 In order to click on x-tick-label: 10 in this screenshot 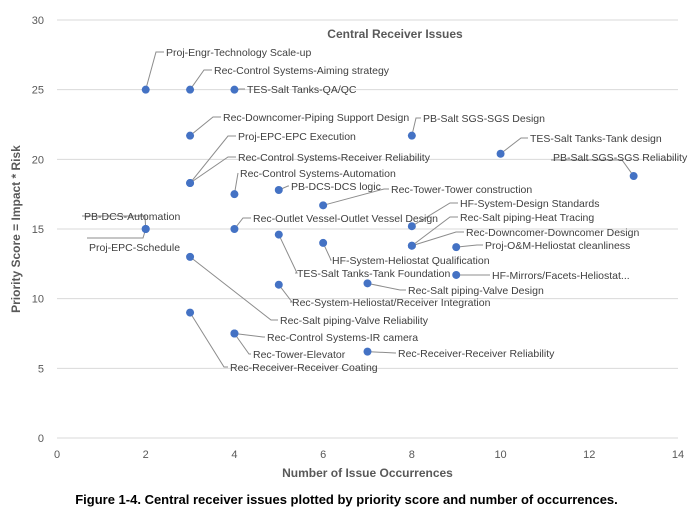, I will do `click(500, 455)`.